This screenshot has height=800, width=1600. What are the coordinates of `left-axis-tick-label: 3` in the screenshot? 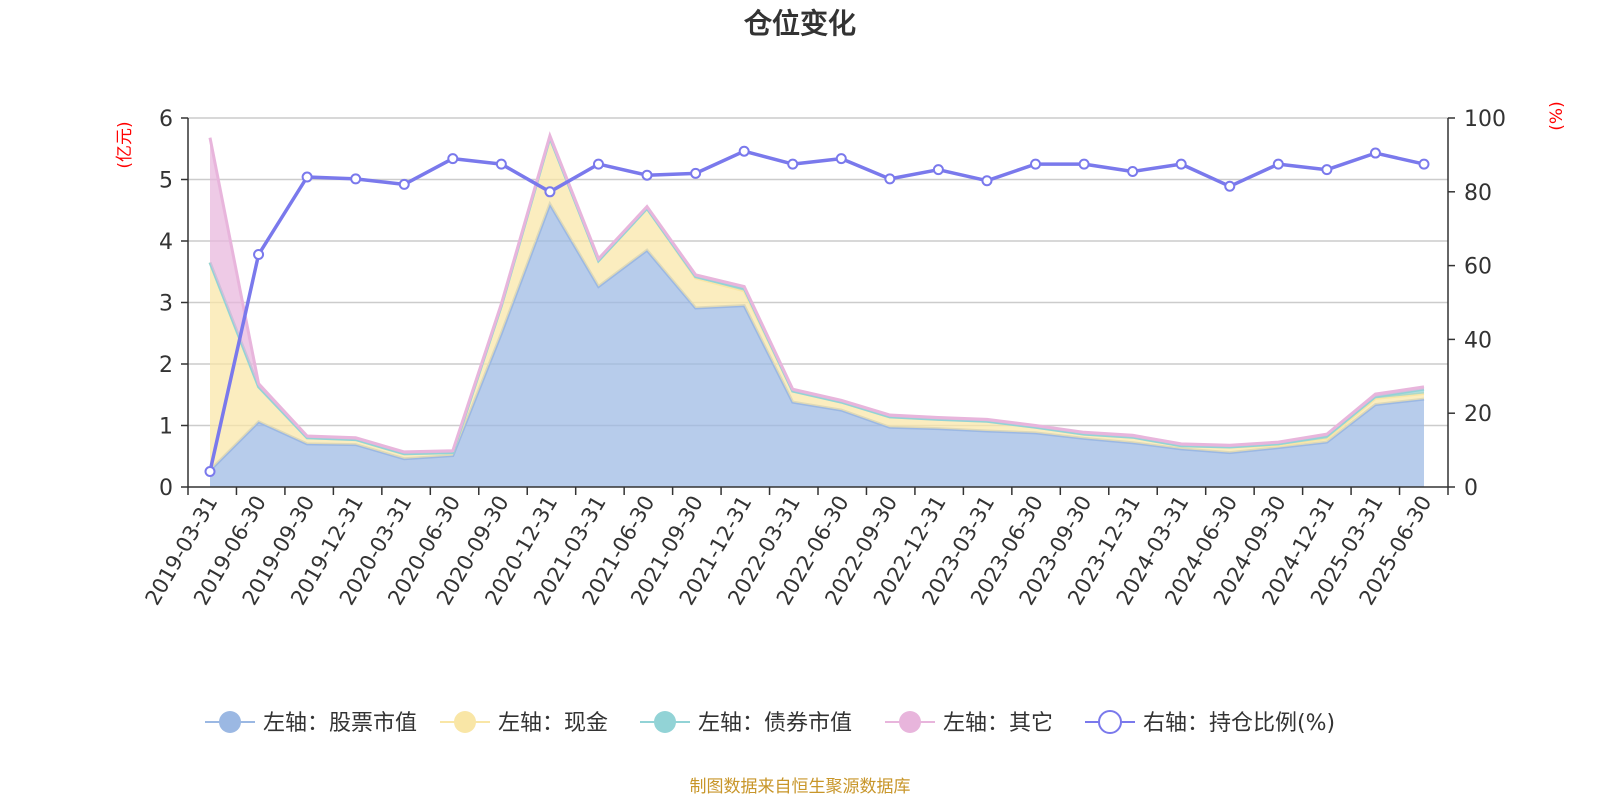 It's located at (166, 304).